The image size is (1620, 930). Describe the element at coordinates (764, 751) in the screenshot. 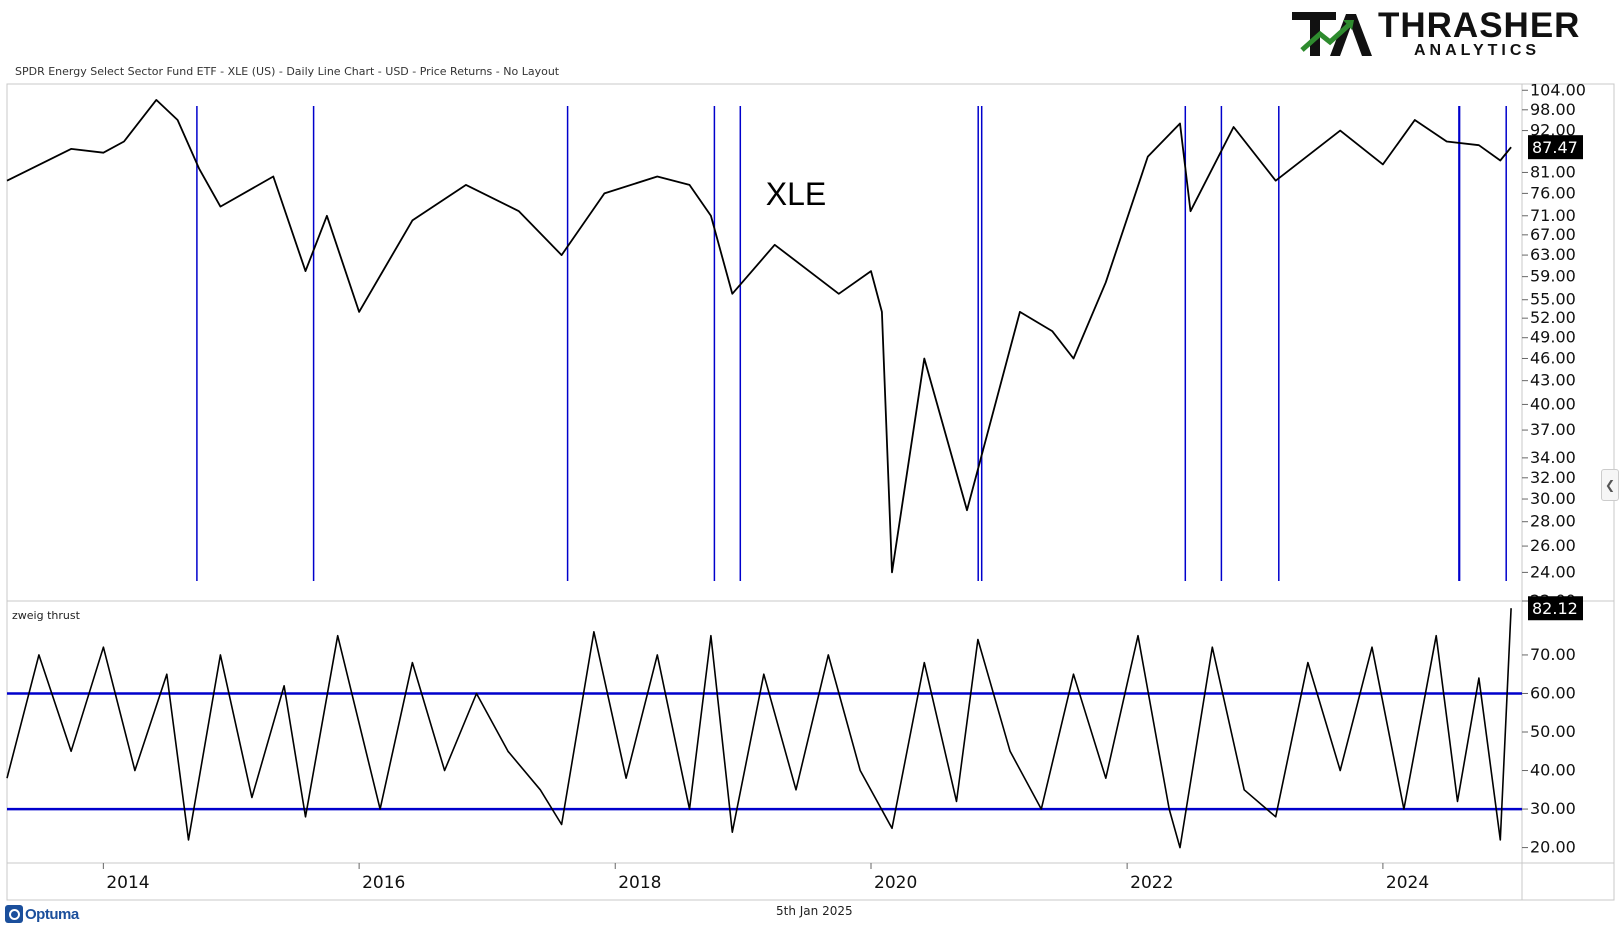

I see `threshold-lines` at that location.